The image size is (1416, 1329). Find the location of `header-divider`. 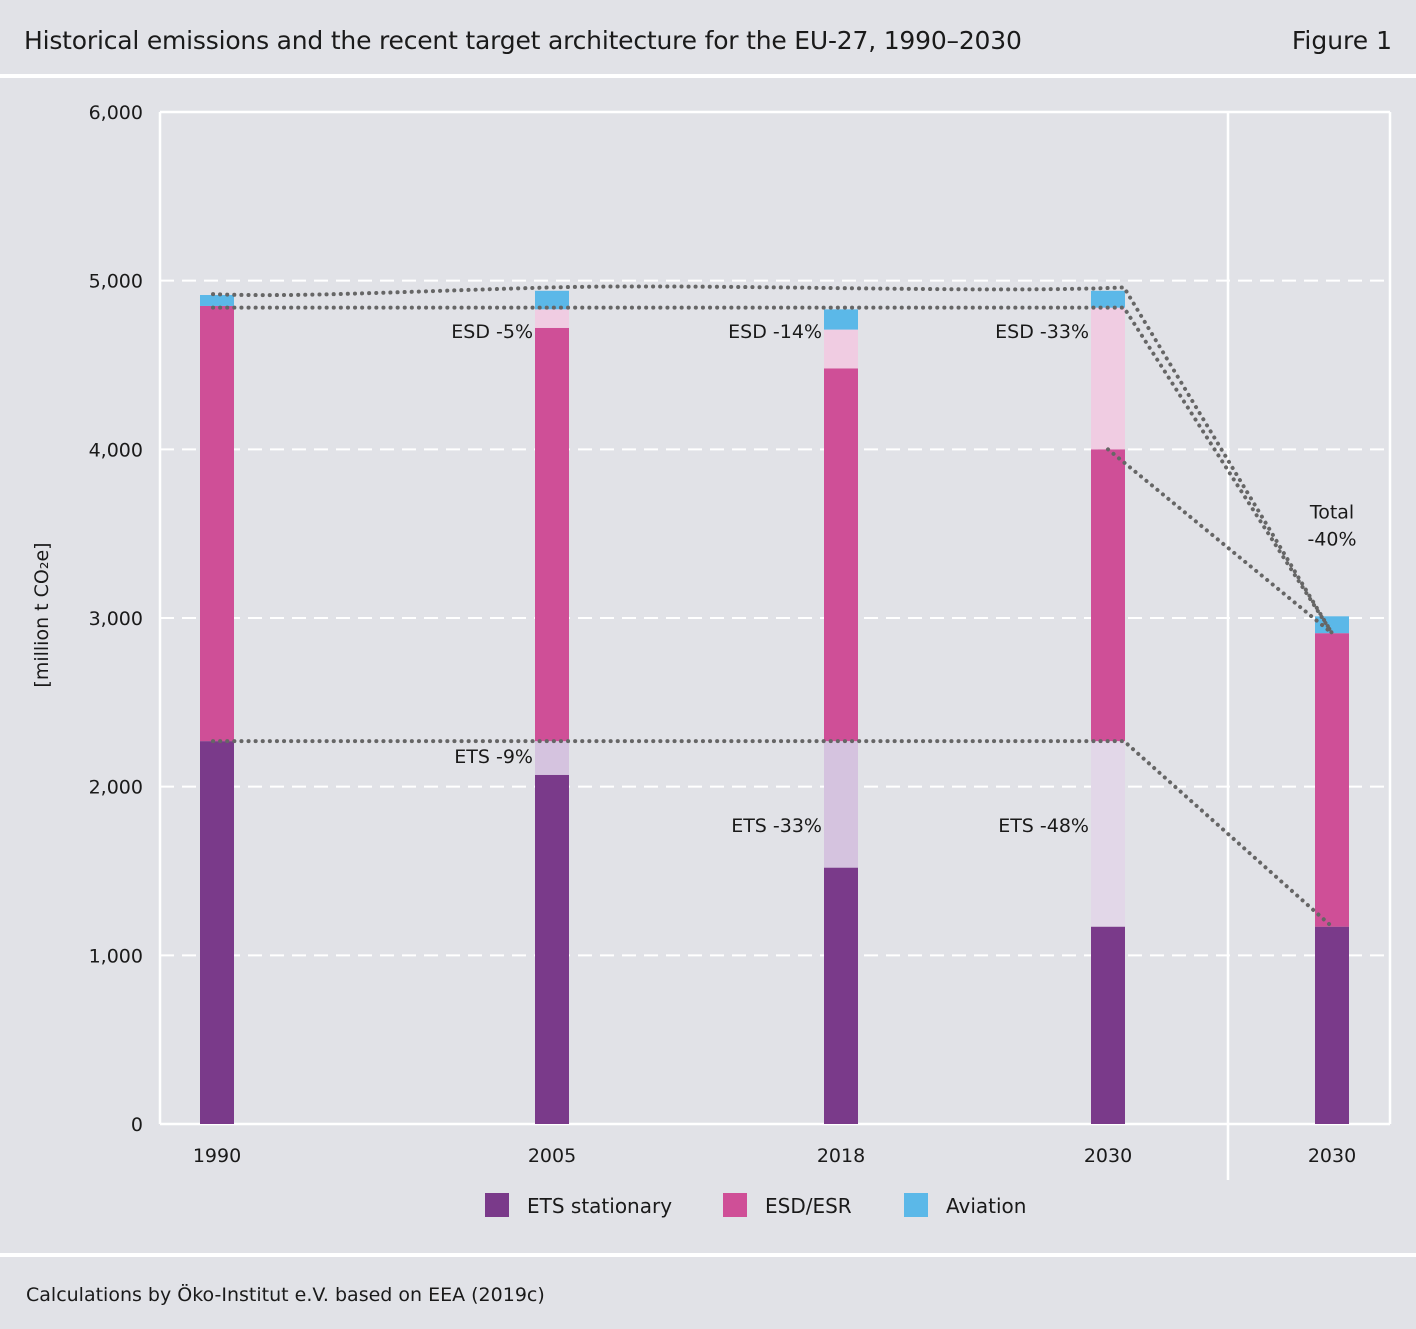

header-divider is located at coordinates (708, 76).